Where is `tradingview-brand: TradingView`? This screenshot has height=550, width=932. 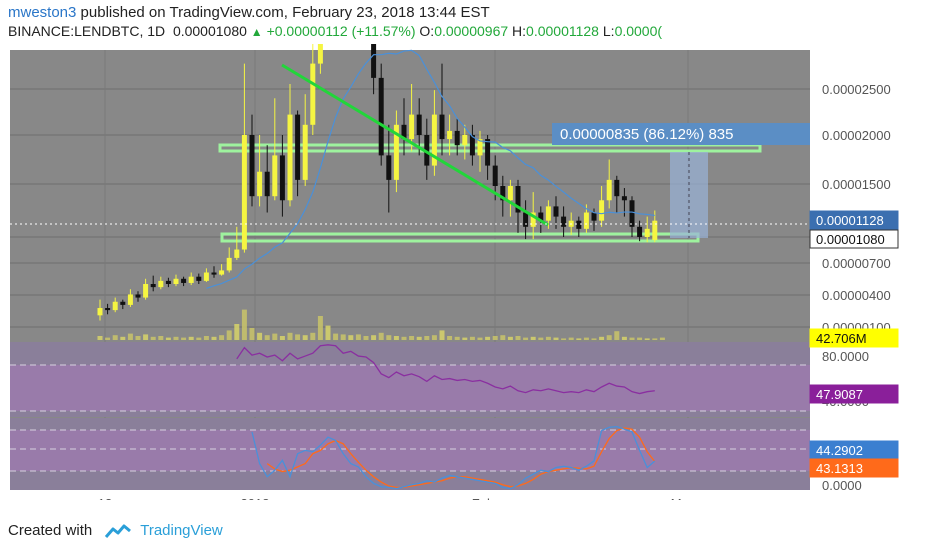
tradingview-brand: TradingView is located at coordinates (181, 530).